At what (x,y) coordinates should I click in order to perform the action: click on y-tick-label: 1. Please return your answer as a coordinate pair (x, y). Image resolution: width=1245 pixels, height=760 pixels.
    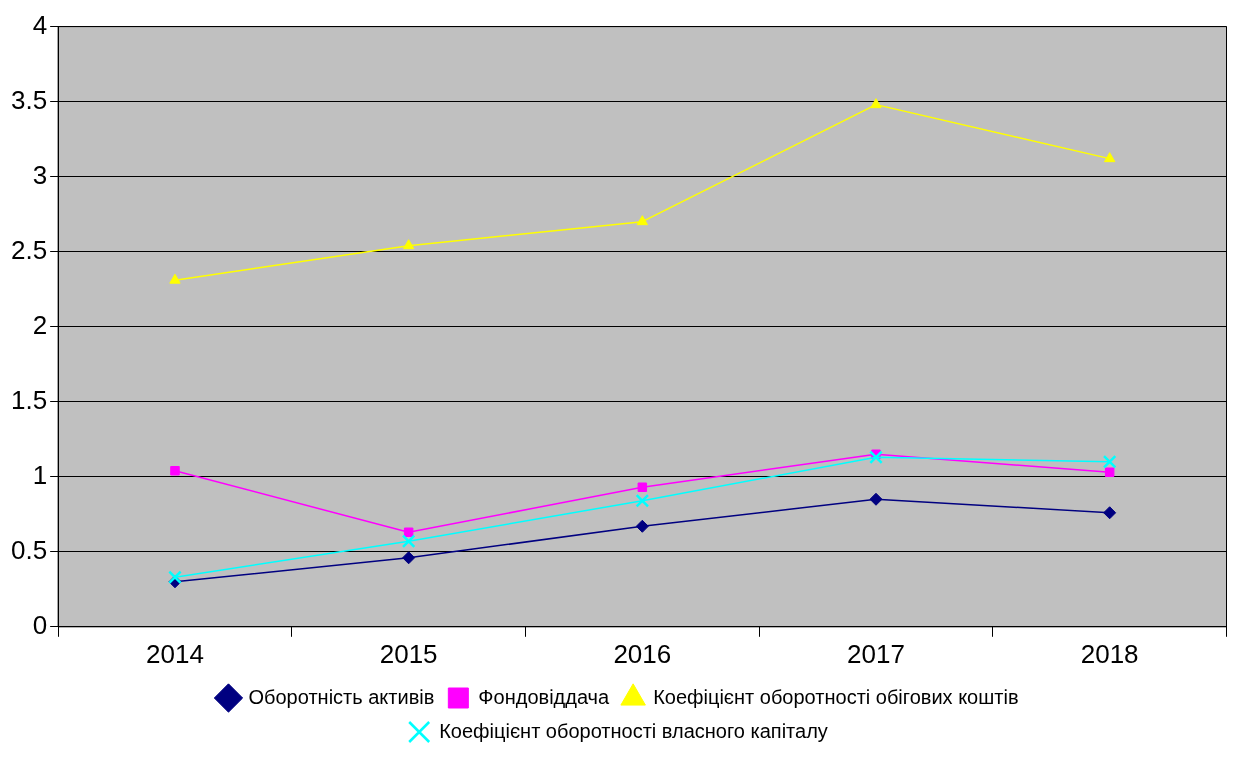
    Looking at the image, I should click on (40, 474).